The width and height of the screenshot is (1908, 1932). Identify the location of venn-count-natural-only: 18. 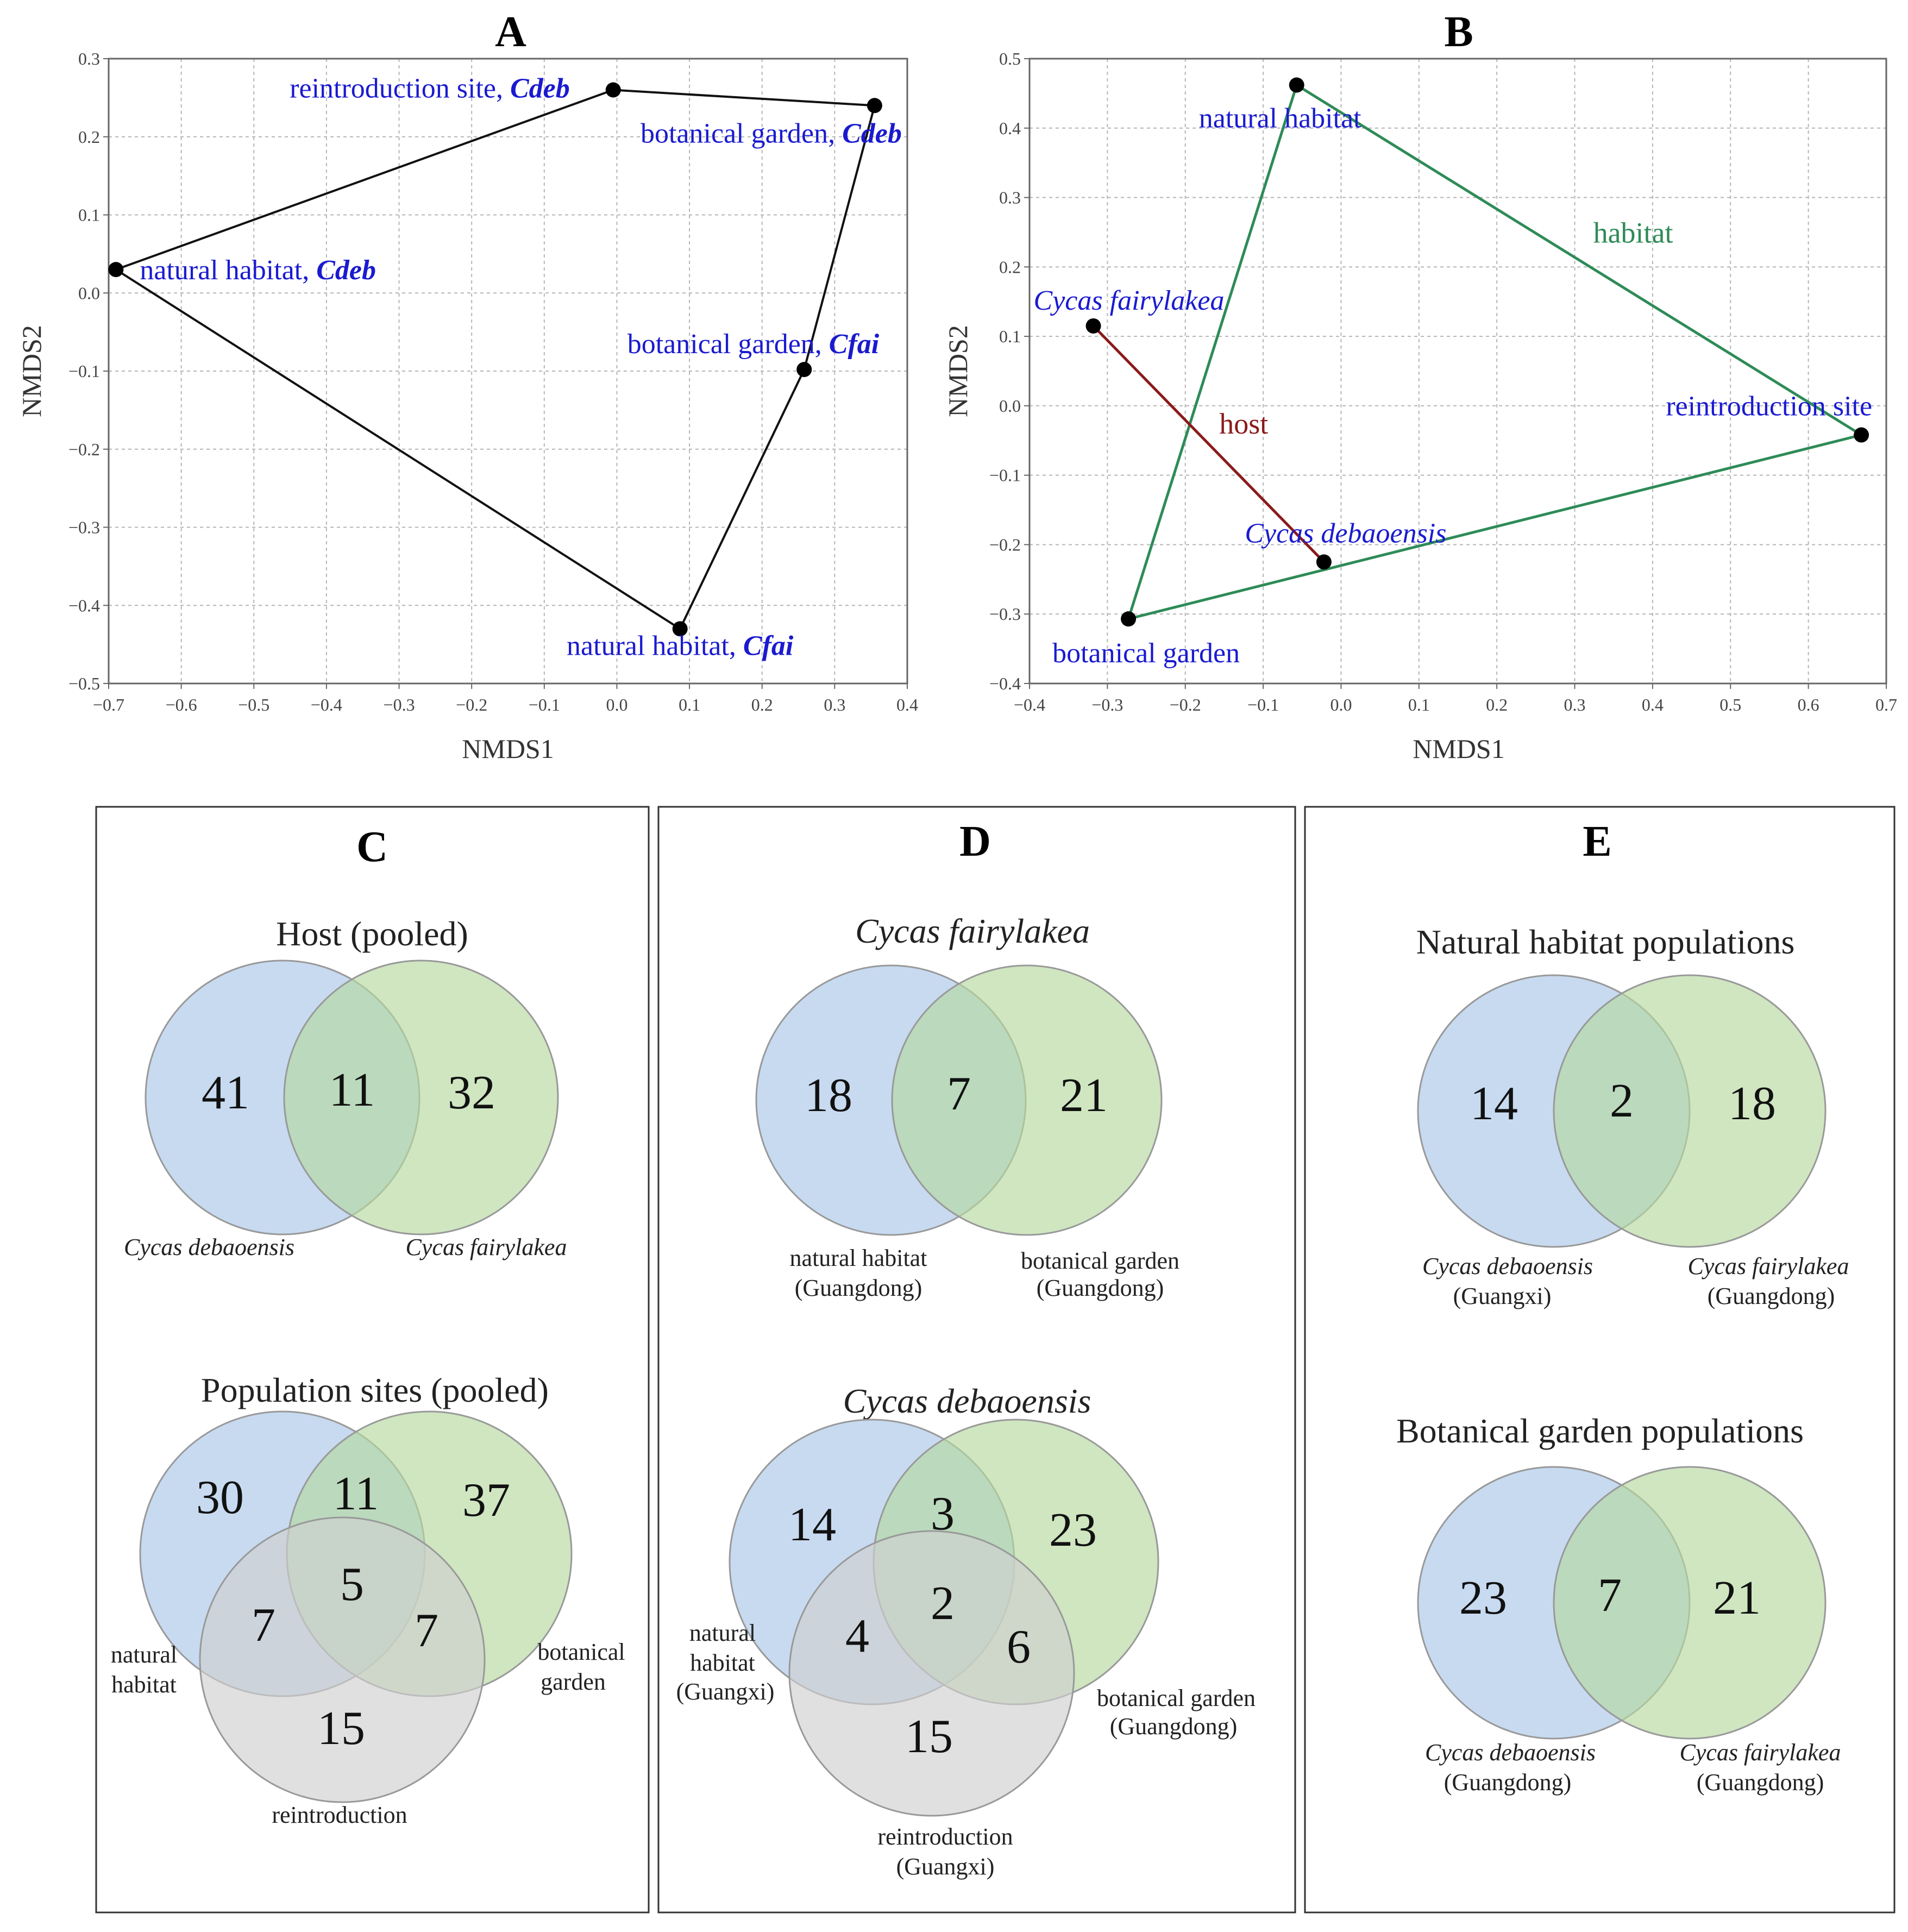
(828, 1095).